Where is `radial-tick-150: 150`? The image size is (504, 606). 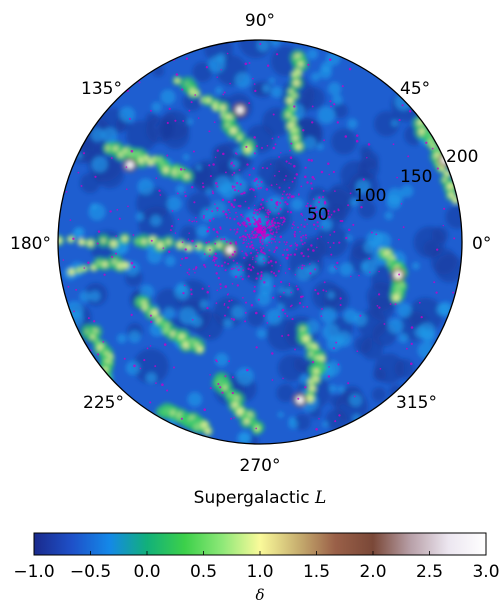
radial-tick-150: 150 is located at coordinates (416, 177).